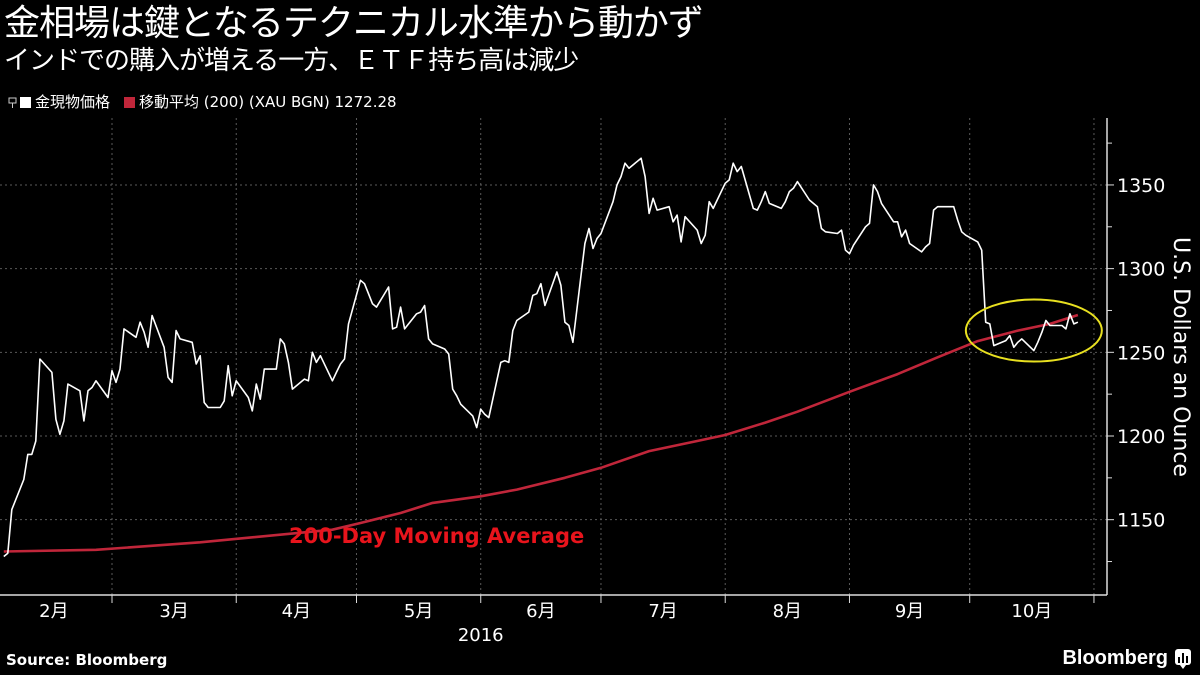 This screenshot has width=1200, height=675. Describe the element at coordinates (662, 611) in the screenshot. I see `x-tick-label: 7月` at that location.